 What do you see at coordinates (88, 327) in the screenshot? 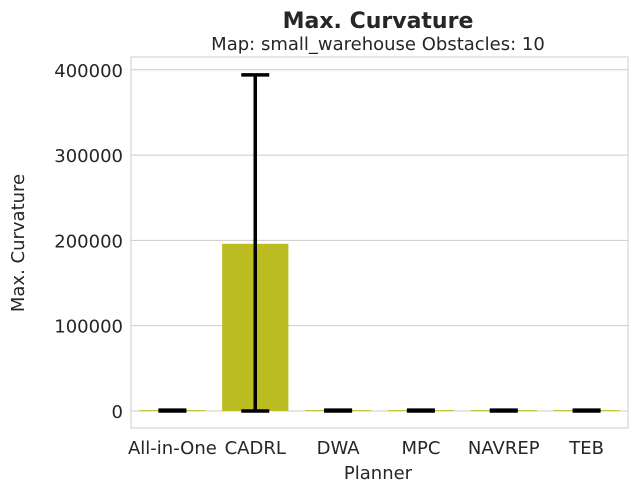
I see `y-tick-label: 100000` at bounding box center [88, 327].